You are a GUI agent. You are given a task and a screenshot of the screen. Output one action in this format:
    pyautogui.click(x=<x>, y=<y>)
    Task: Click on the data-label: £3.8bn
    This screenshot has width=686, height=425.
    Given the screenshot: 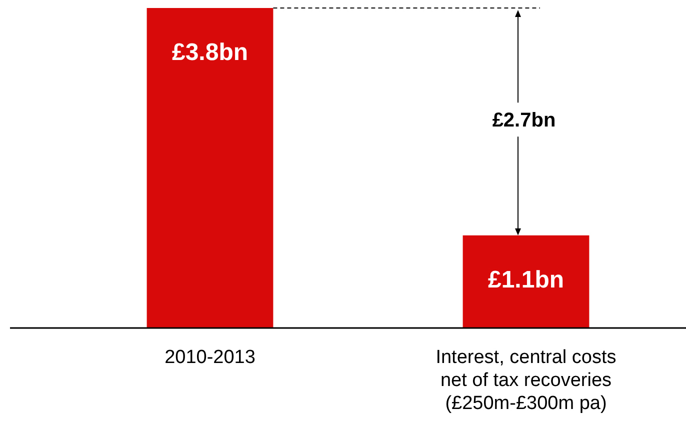 What is the action you would take?
    pyautogui.click(x=210, y=52)
    